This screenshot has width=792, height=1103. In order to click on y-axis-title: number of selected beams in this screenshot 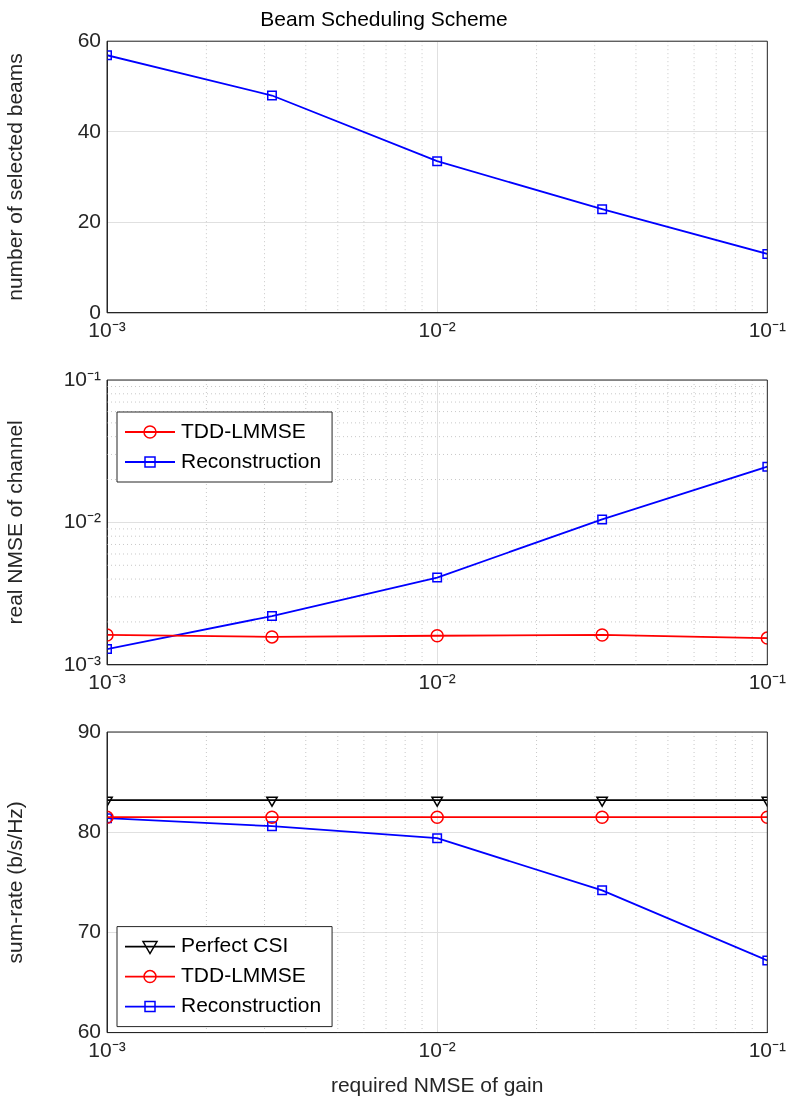, I will do `click(15, 177)`.